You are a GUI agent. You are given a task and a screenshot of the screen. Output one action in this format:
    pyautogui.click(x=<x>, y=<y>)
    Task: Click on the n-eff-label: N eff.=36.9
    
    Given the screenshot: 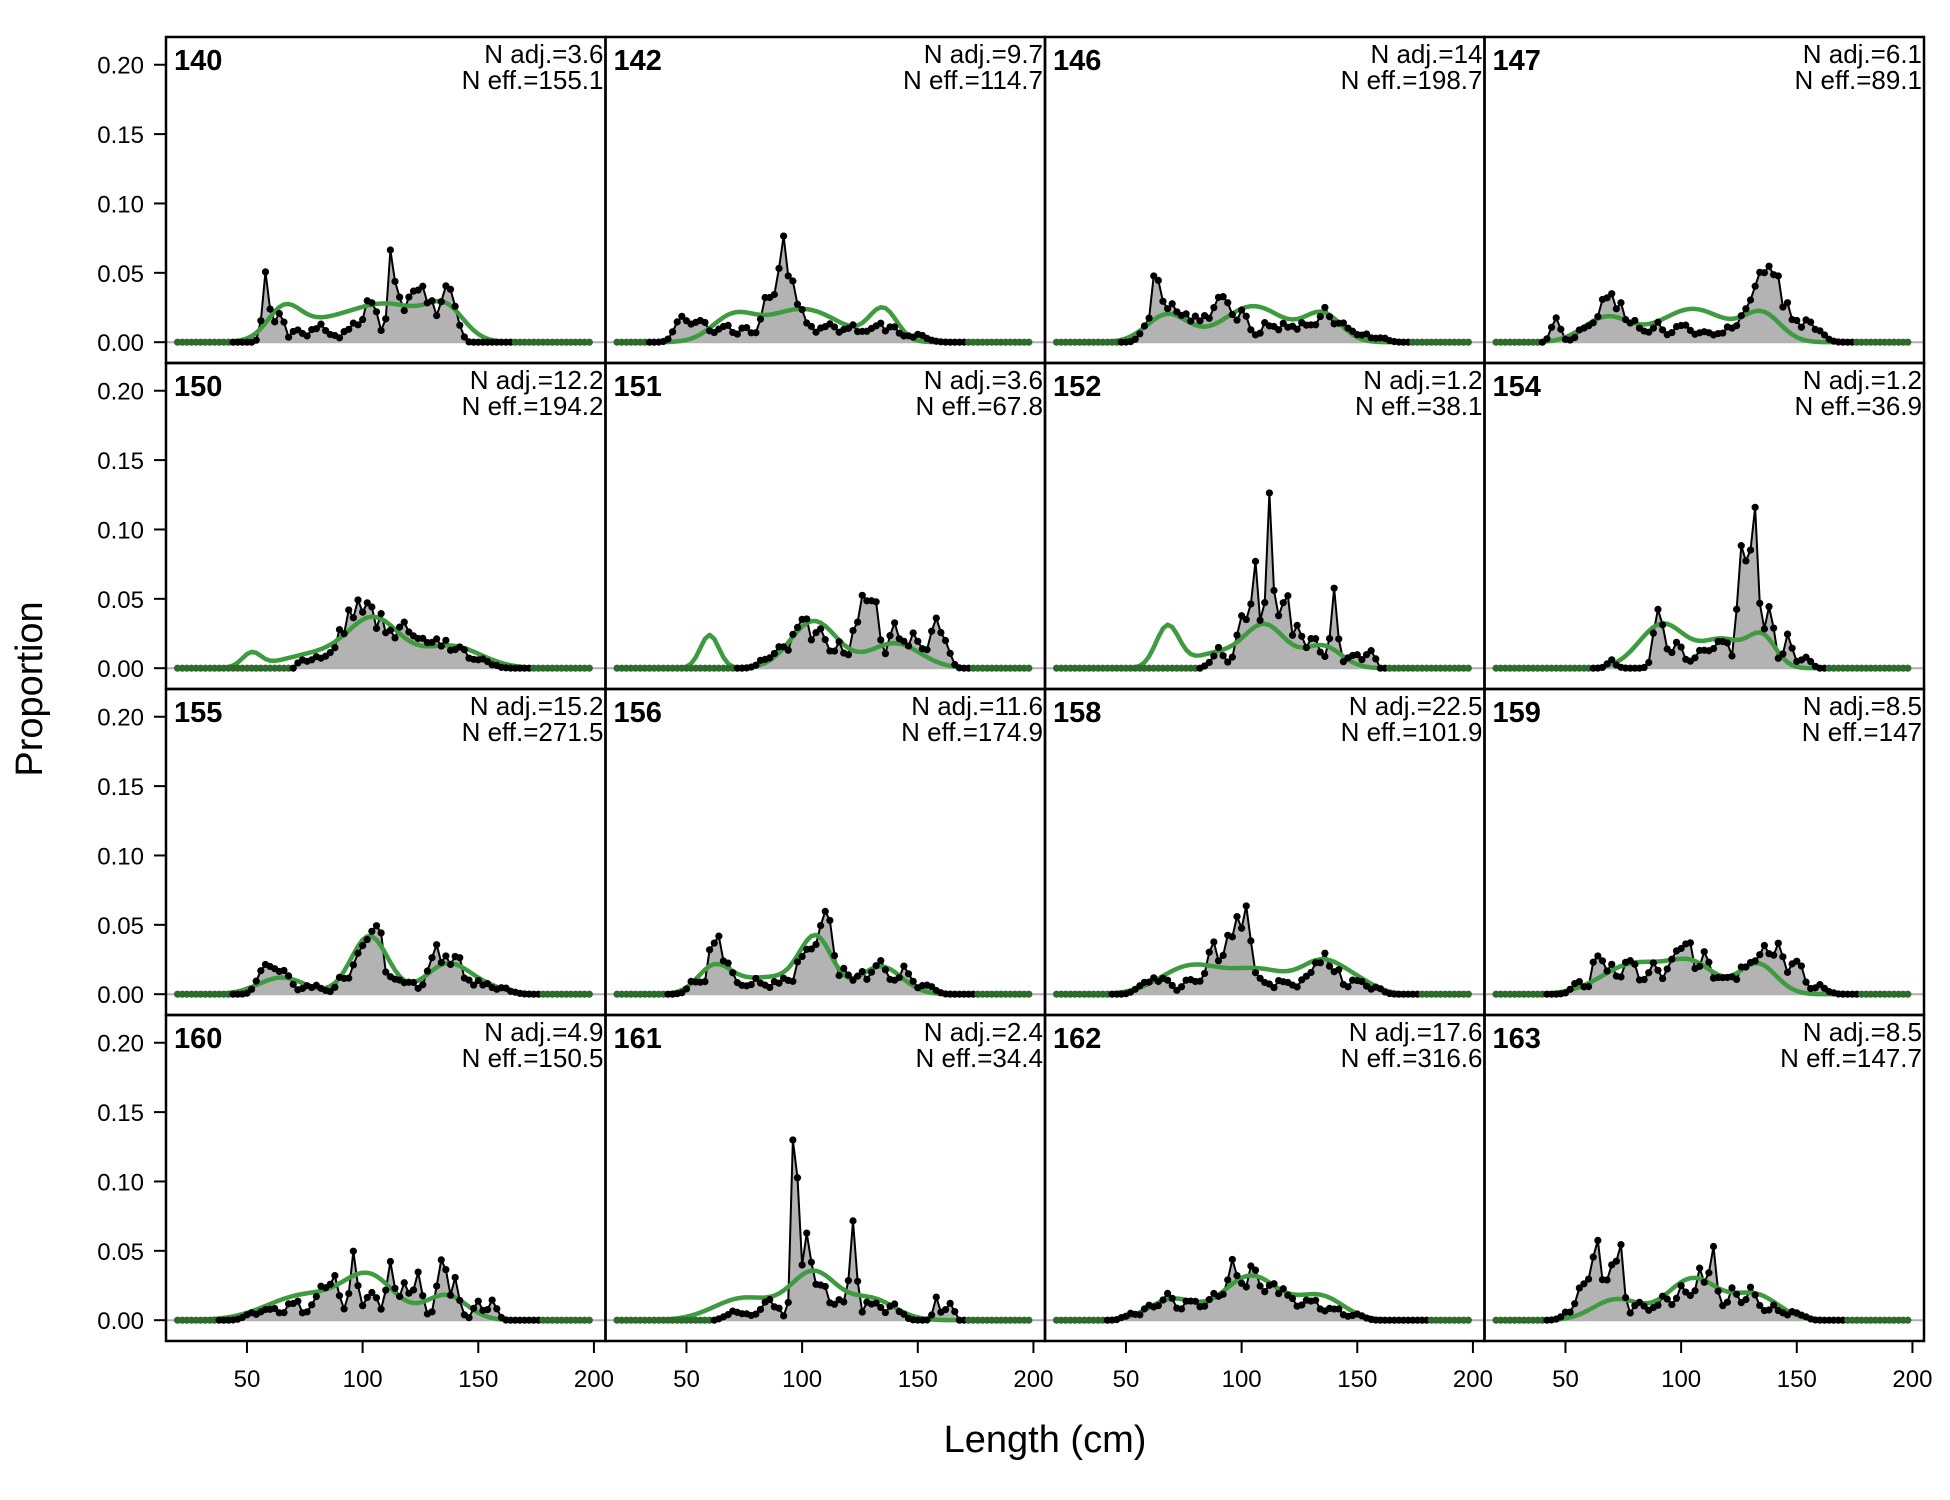 What is the action you would take?
    pyautogui.click(x=1858, y=406)
    